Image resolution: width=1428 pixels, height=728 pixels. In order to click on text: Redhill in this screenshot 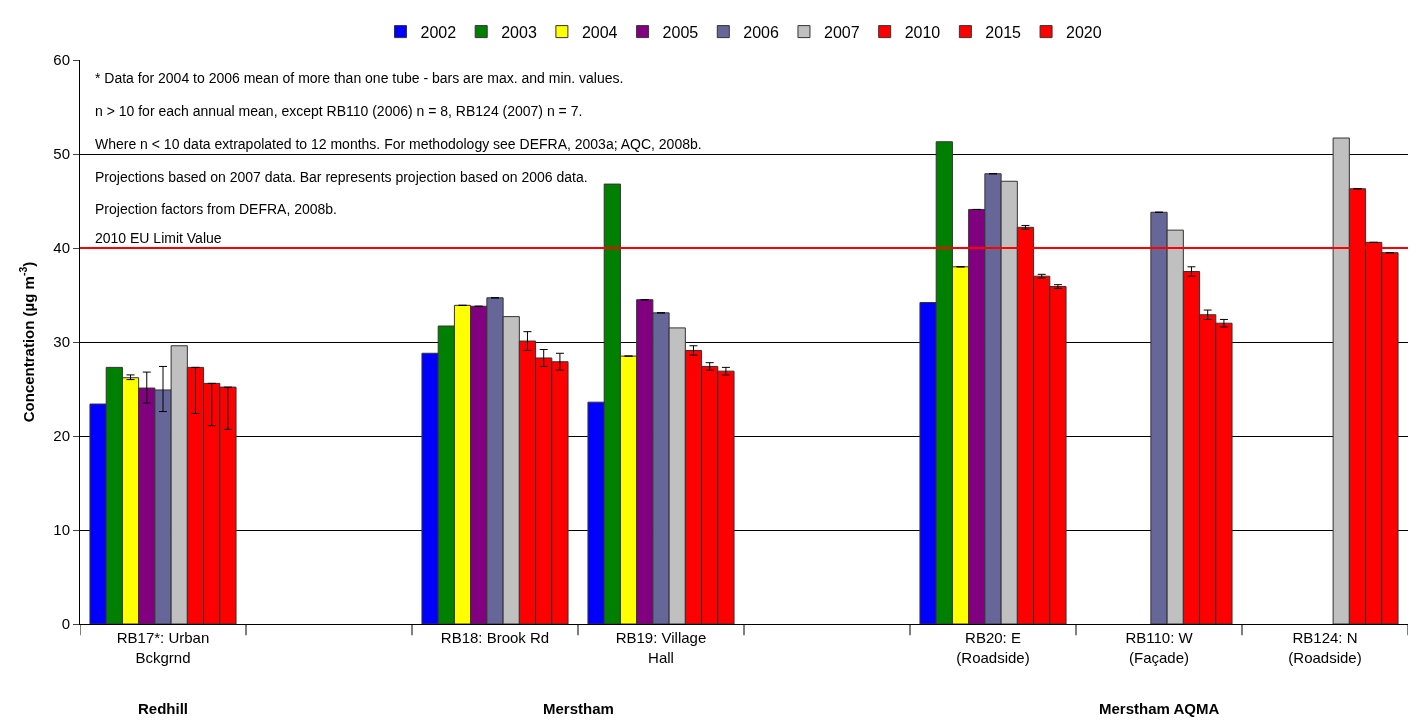, I will do `click(163, 708)`.